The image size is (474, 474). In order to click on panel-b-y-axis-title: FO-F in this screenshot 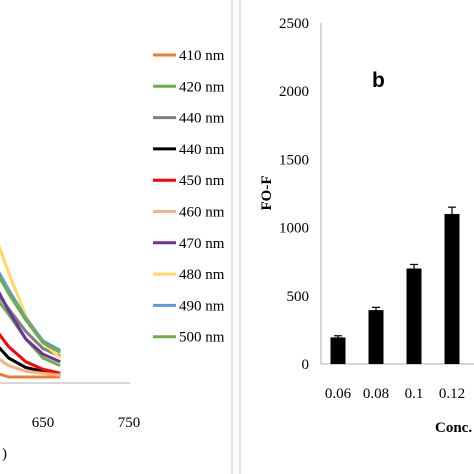, I will do `click(267, 193)`.